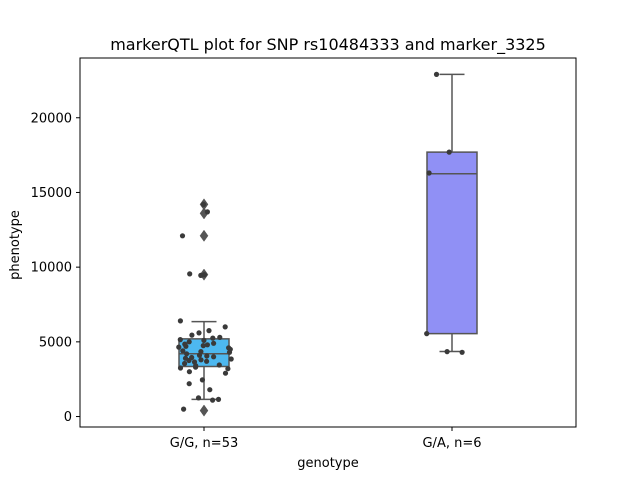  Describe the element at coordinates (55, 342) in the screenshot. I see `y-tick-label: 5000` at that location.